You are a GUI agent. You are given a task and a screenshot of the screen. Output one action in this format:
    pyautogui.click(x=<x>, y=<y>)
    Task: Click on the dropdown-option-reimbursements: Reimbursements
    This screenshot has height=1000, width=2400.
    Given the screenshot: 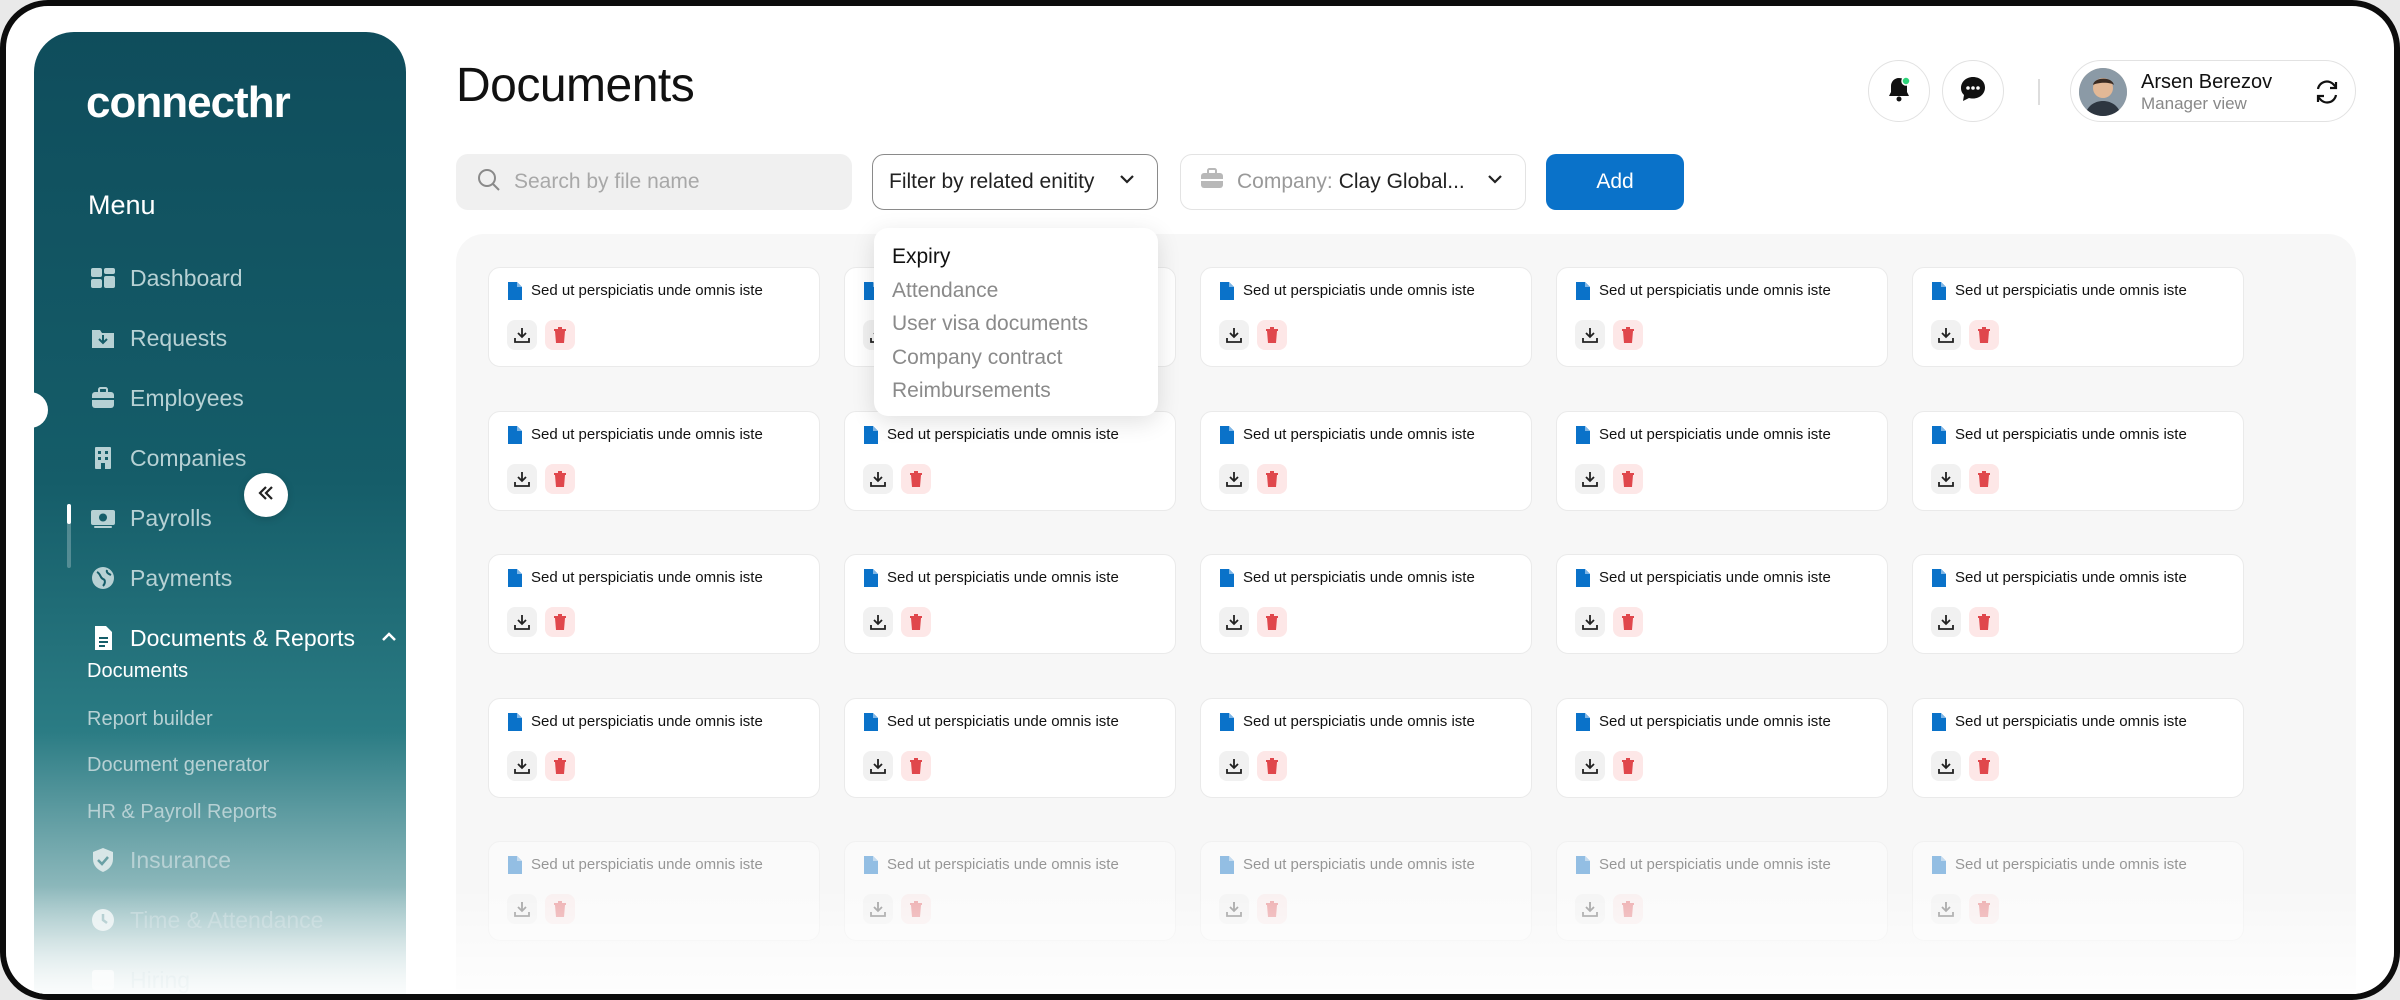 What is the action you would take?
    pyautogui.click(x=971, y=390)
    